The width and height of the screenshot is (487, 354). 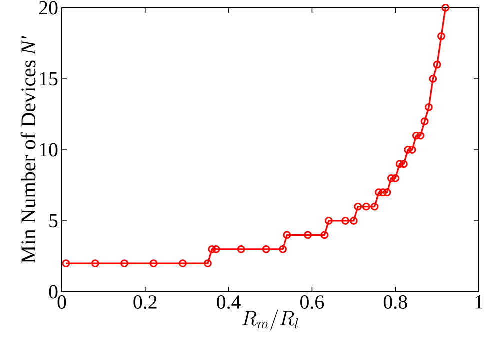 What do you see at coordinates (312, 303) in the screenshot?
I see `x-tick-label: 0.6` at bounding box center [312, 303].